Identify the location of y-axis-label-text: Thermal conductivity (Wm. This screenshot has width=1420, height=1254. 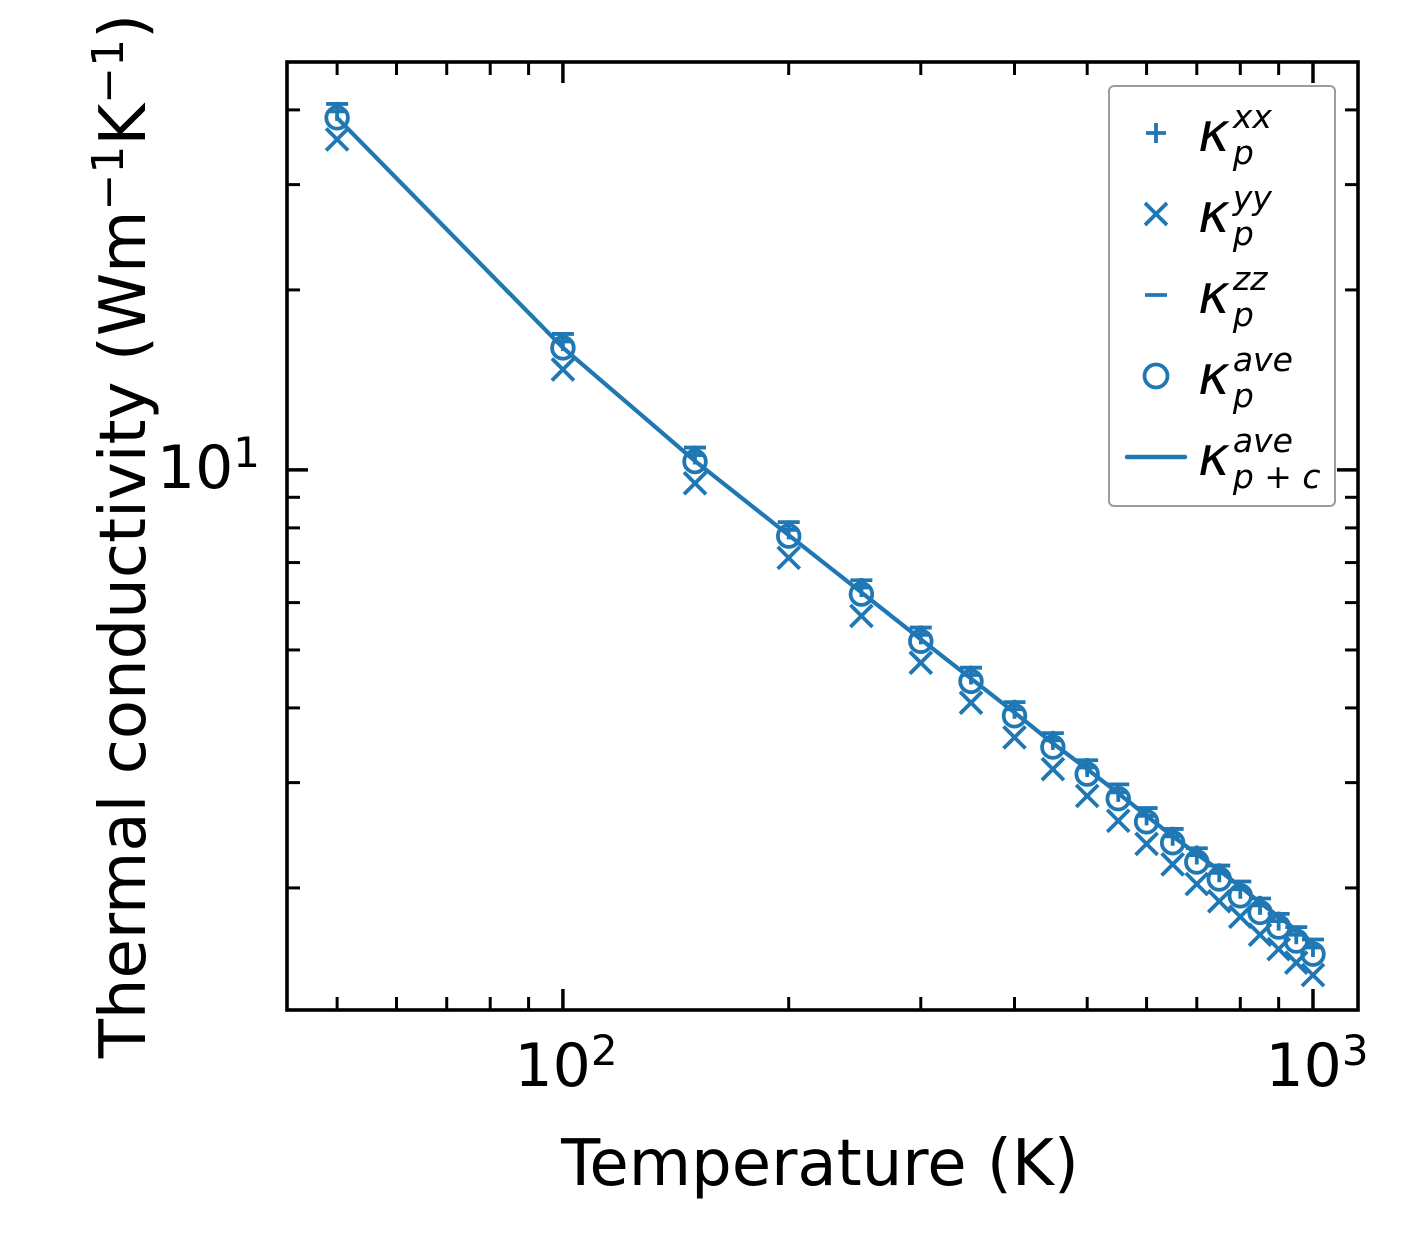
(124, 634).